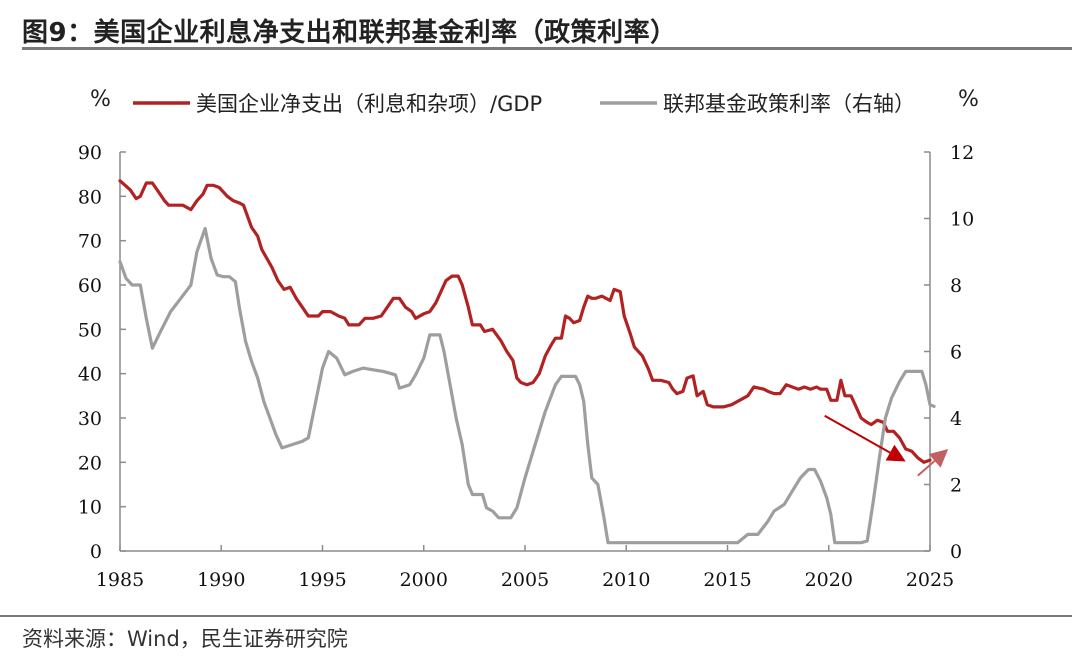 The image size is (1080, 669). Describe the element at coordinates (90, 153) in the screenshot. I see `left-tick-label: 90` at that location.